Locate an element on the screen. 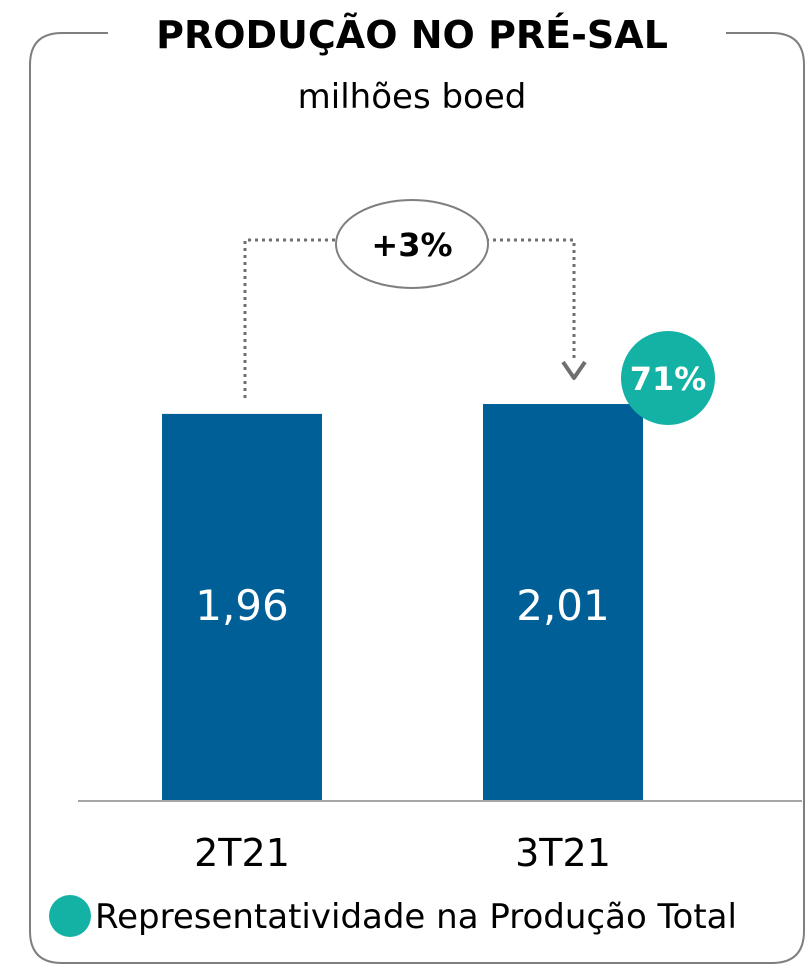  connector-line is located at coordinates (291, 318).